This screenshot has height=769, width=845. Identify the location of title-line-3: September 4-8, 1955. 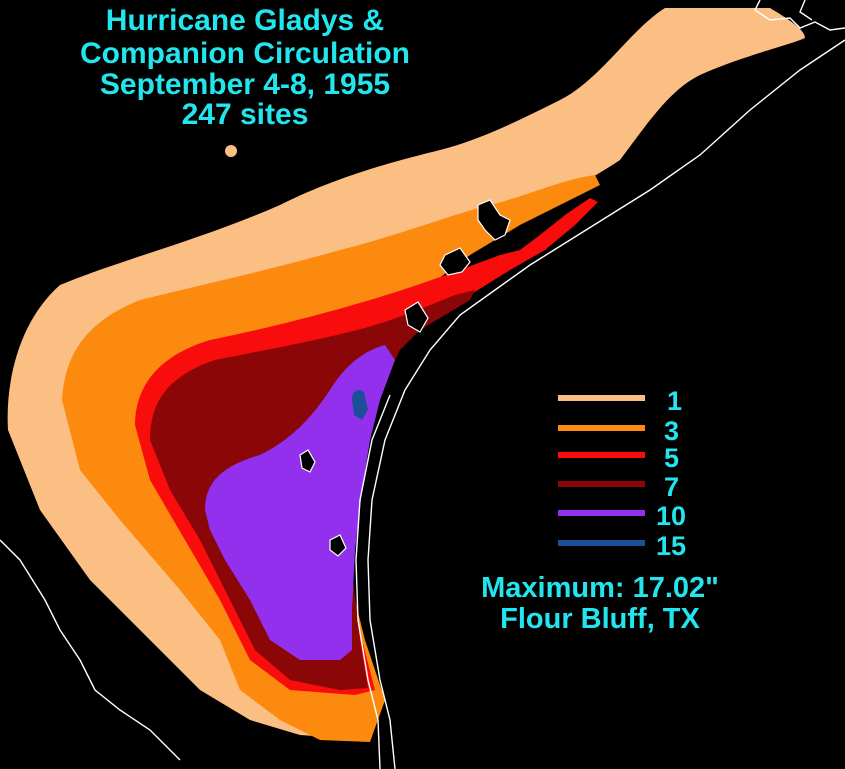
(245, 84).